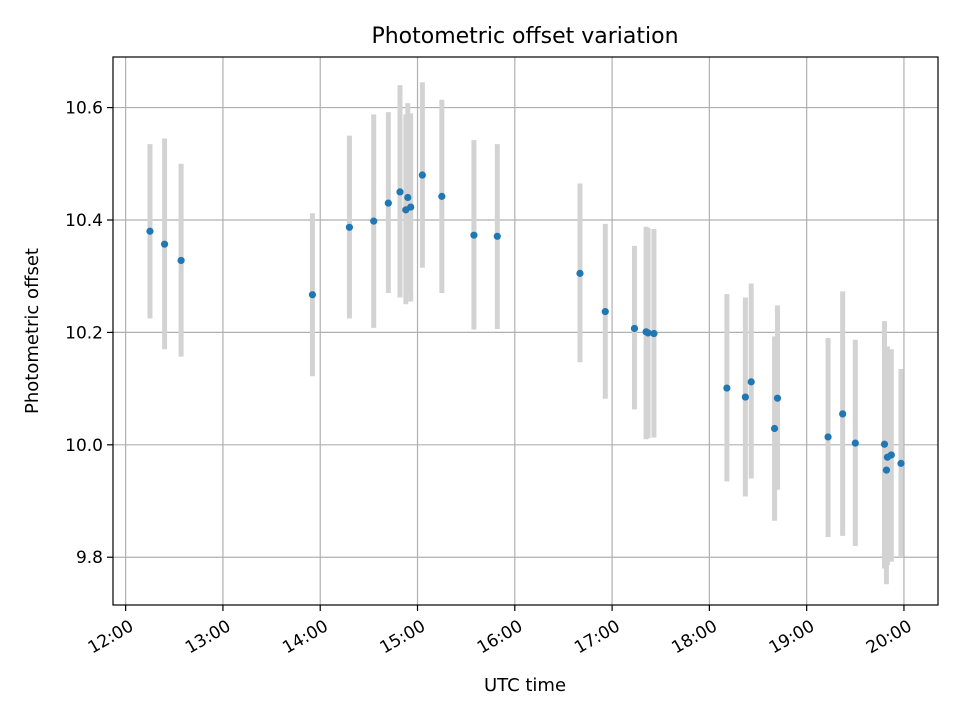  Describe the element at coordinates (524, 36) in the screenshot. I see `chart-title: Photometric offset variation` at that location.